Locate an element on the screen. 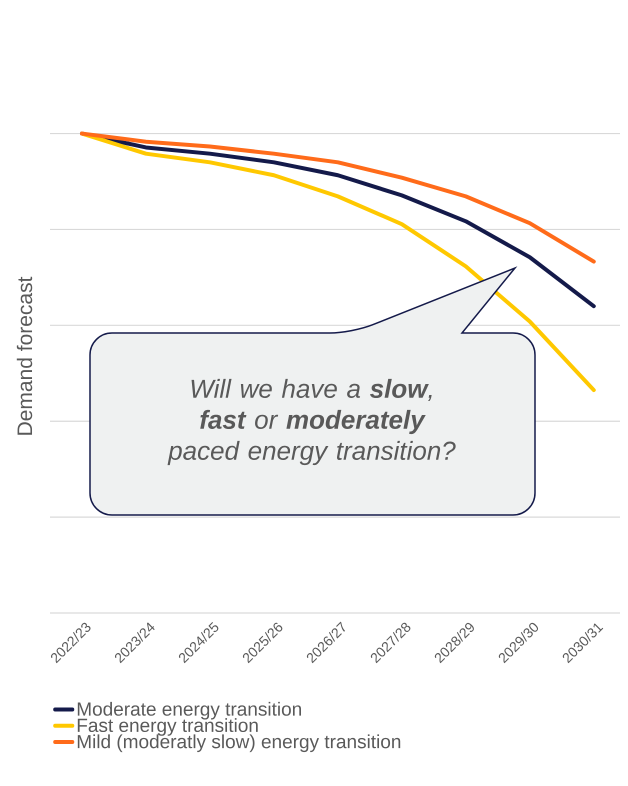 The image size is (628, 786). legend-label: Fast energy transition is located at coordinates (168, 727).